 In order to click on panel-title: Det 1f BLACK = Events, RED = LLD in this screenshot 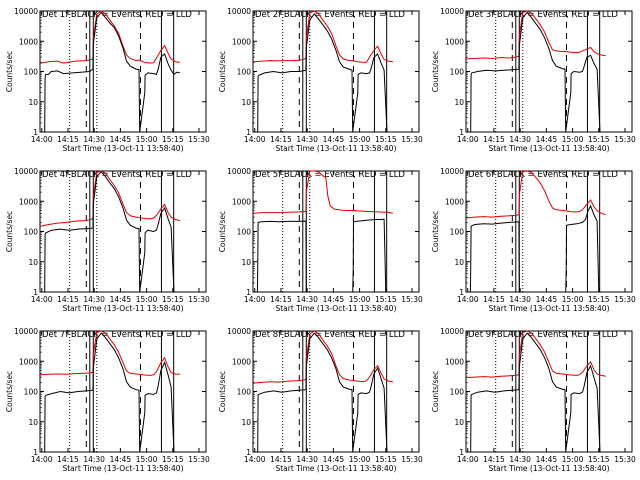, I will do `click(117, 15)`.